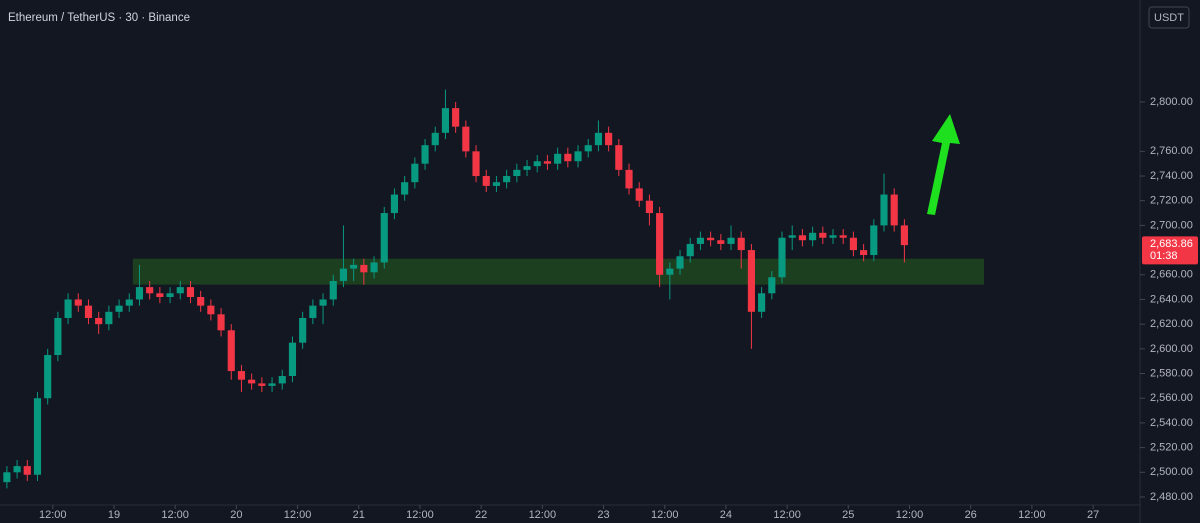 Image resolution: width=1200 pixels, height=523 pixels. What do you see at coordinates (481, 515) in the screenshot?
I see `x-tick-label: 22` at bounding box center [481, 515].